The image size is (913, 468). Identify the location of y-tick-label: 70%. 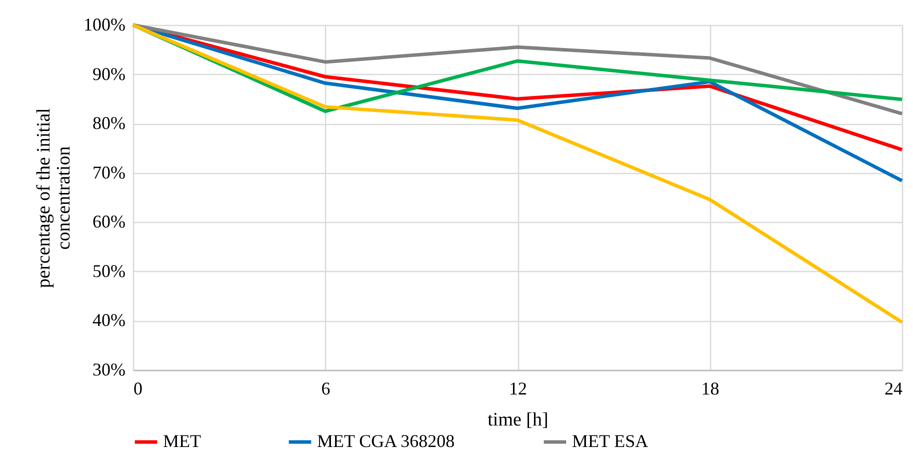
(109, 172).